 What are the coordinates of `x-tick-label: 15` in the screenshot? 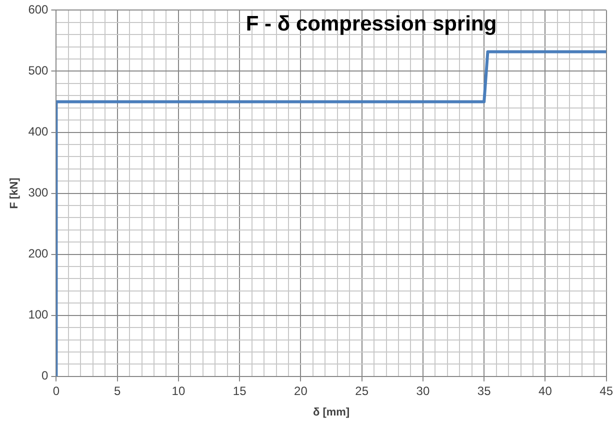 It's located at (239, 391).